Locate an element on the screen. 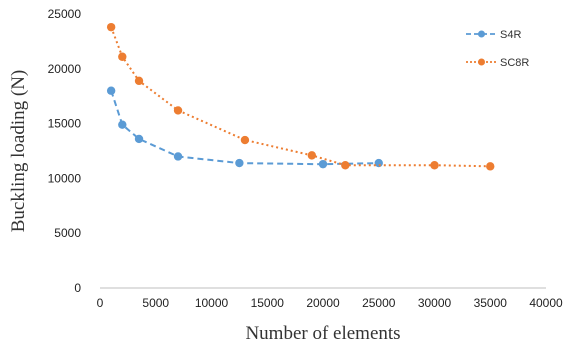 This screenshot has width=568, height=349. x-tick-label: 5000 is located at coordinates (155, 303).